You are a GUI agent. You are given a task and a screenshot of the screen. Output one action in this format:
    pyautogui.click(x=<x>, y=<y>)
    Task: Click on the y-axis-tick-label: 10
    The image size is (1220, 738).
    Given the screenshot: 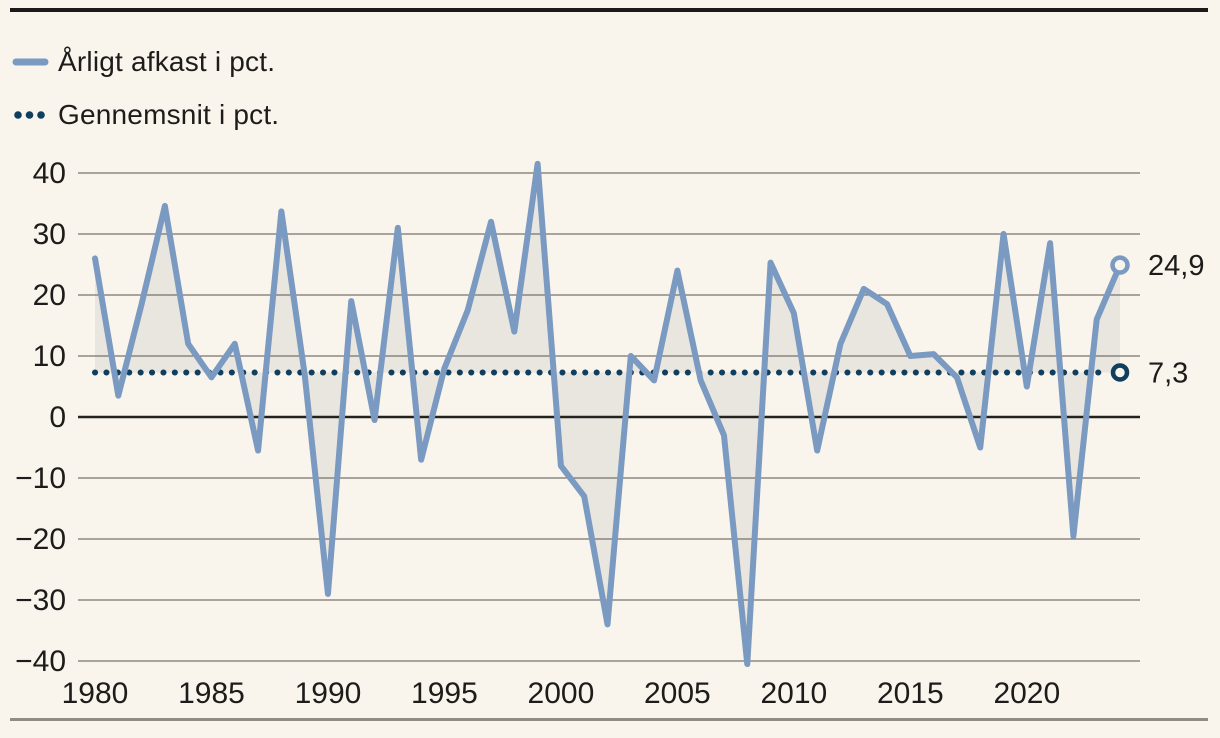 What is the action you would take?
    pyautogui.click(x=49, y=356)
    